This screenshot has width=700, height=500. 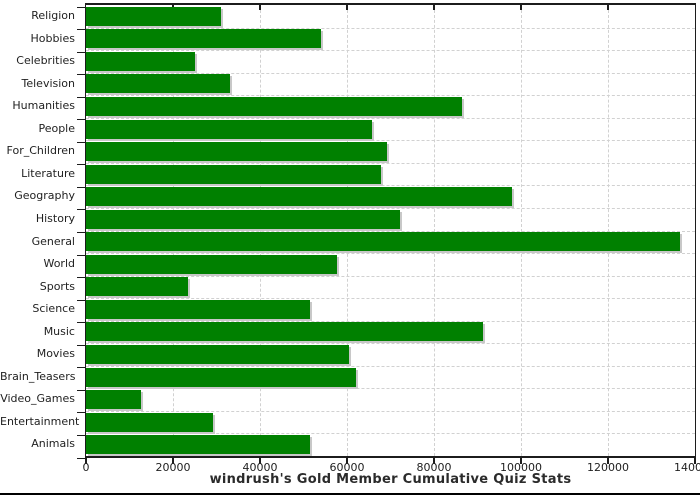 I want to click on y-axis-label: General, so click(x=53, y=241).